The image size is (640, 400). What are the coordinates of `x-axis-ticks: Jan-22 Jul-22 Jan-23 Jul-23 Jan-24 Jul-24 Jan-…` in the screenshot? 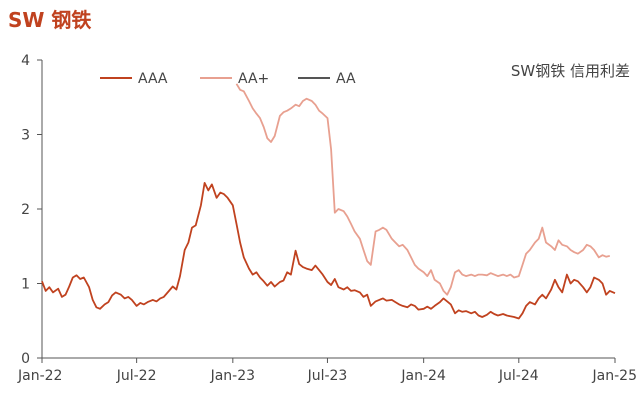 It's located at (327, 371).